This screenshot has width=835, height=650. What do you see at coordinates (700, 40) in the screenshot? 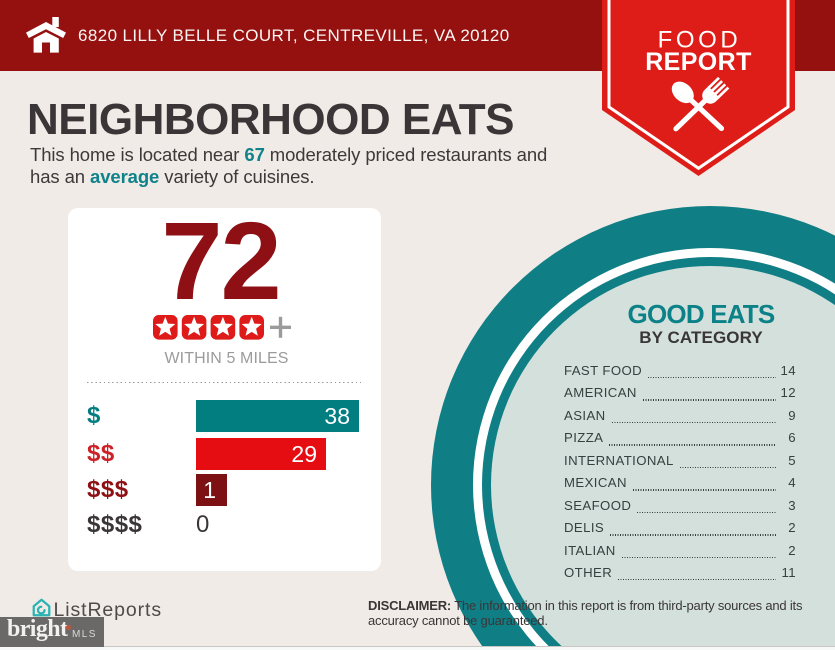
I see `svg-text: FOOD` at bounding box center [700, 40].